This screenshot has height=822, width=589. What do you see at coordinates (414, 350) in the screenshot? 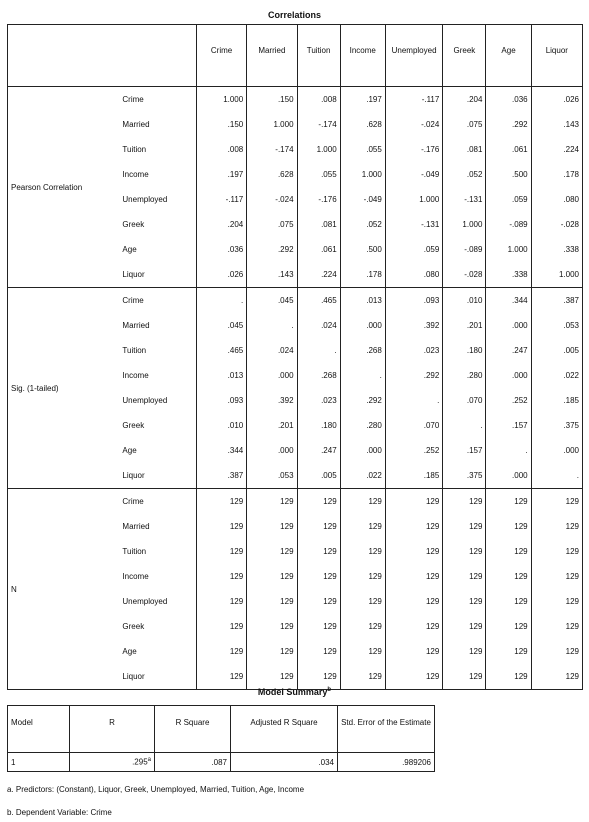
I see `value-cell: .023` at bounding box center [414, 350].